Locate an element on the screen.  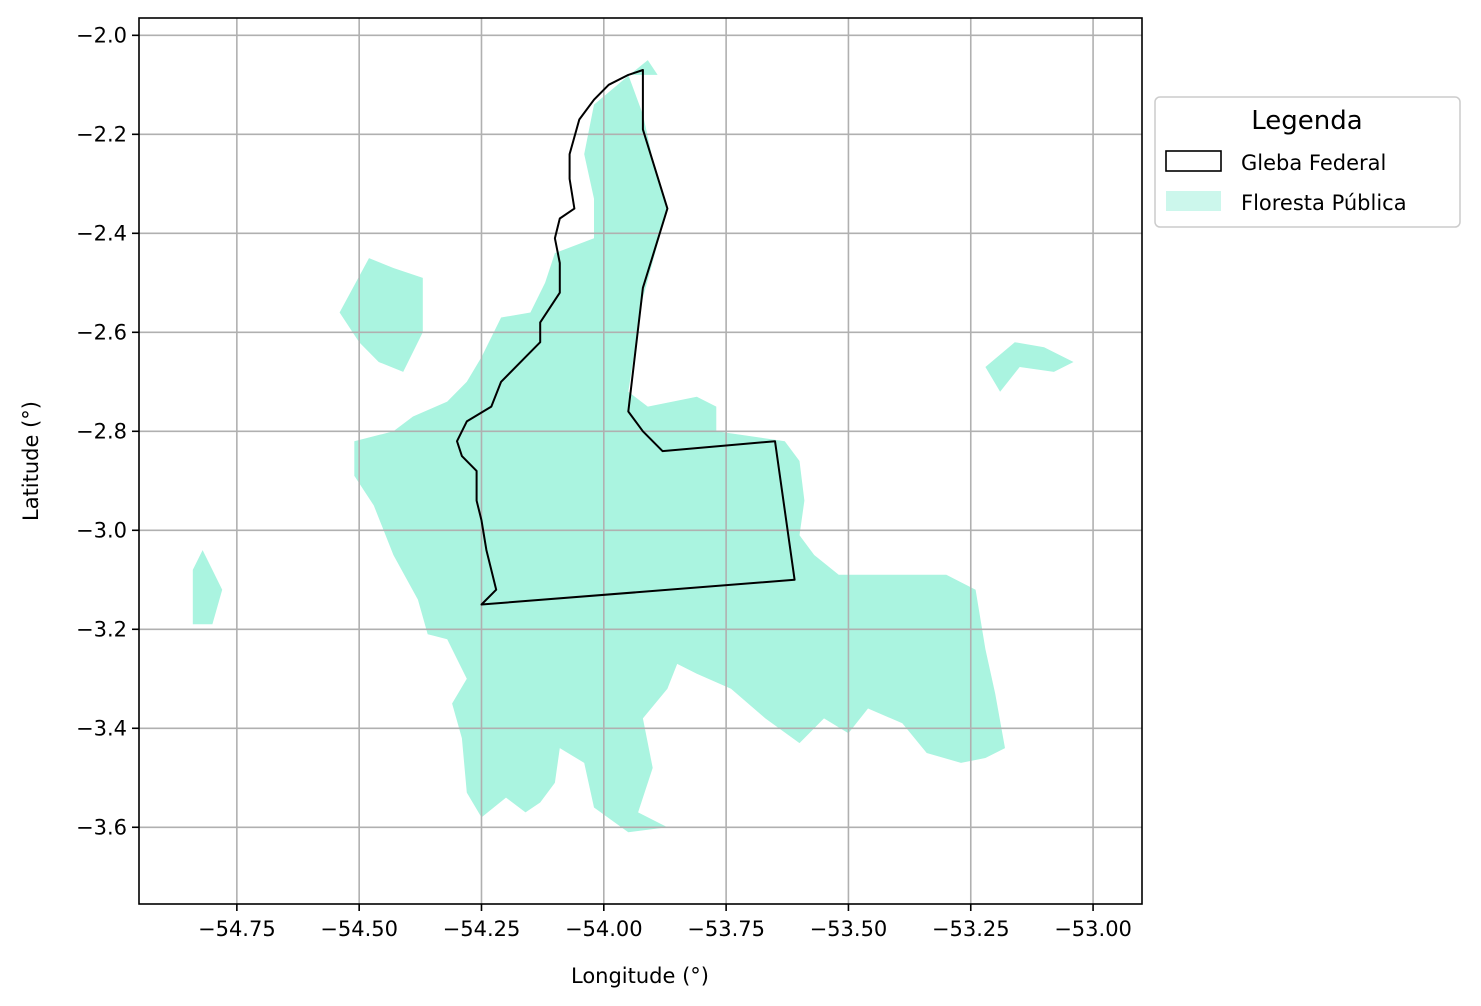
x-tick-label: −53.25 is located at coordinates (971, 929).